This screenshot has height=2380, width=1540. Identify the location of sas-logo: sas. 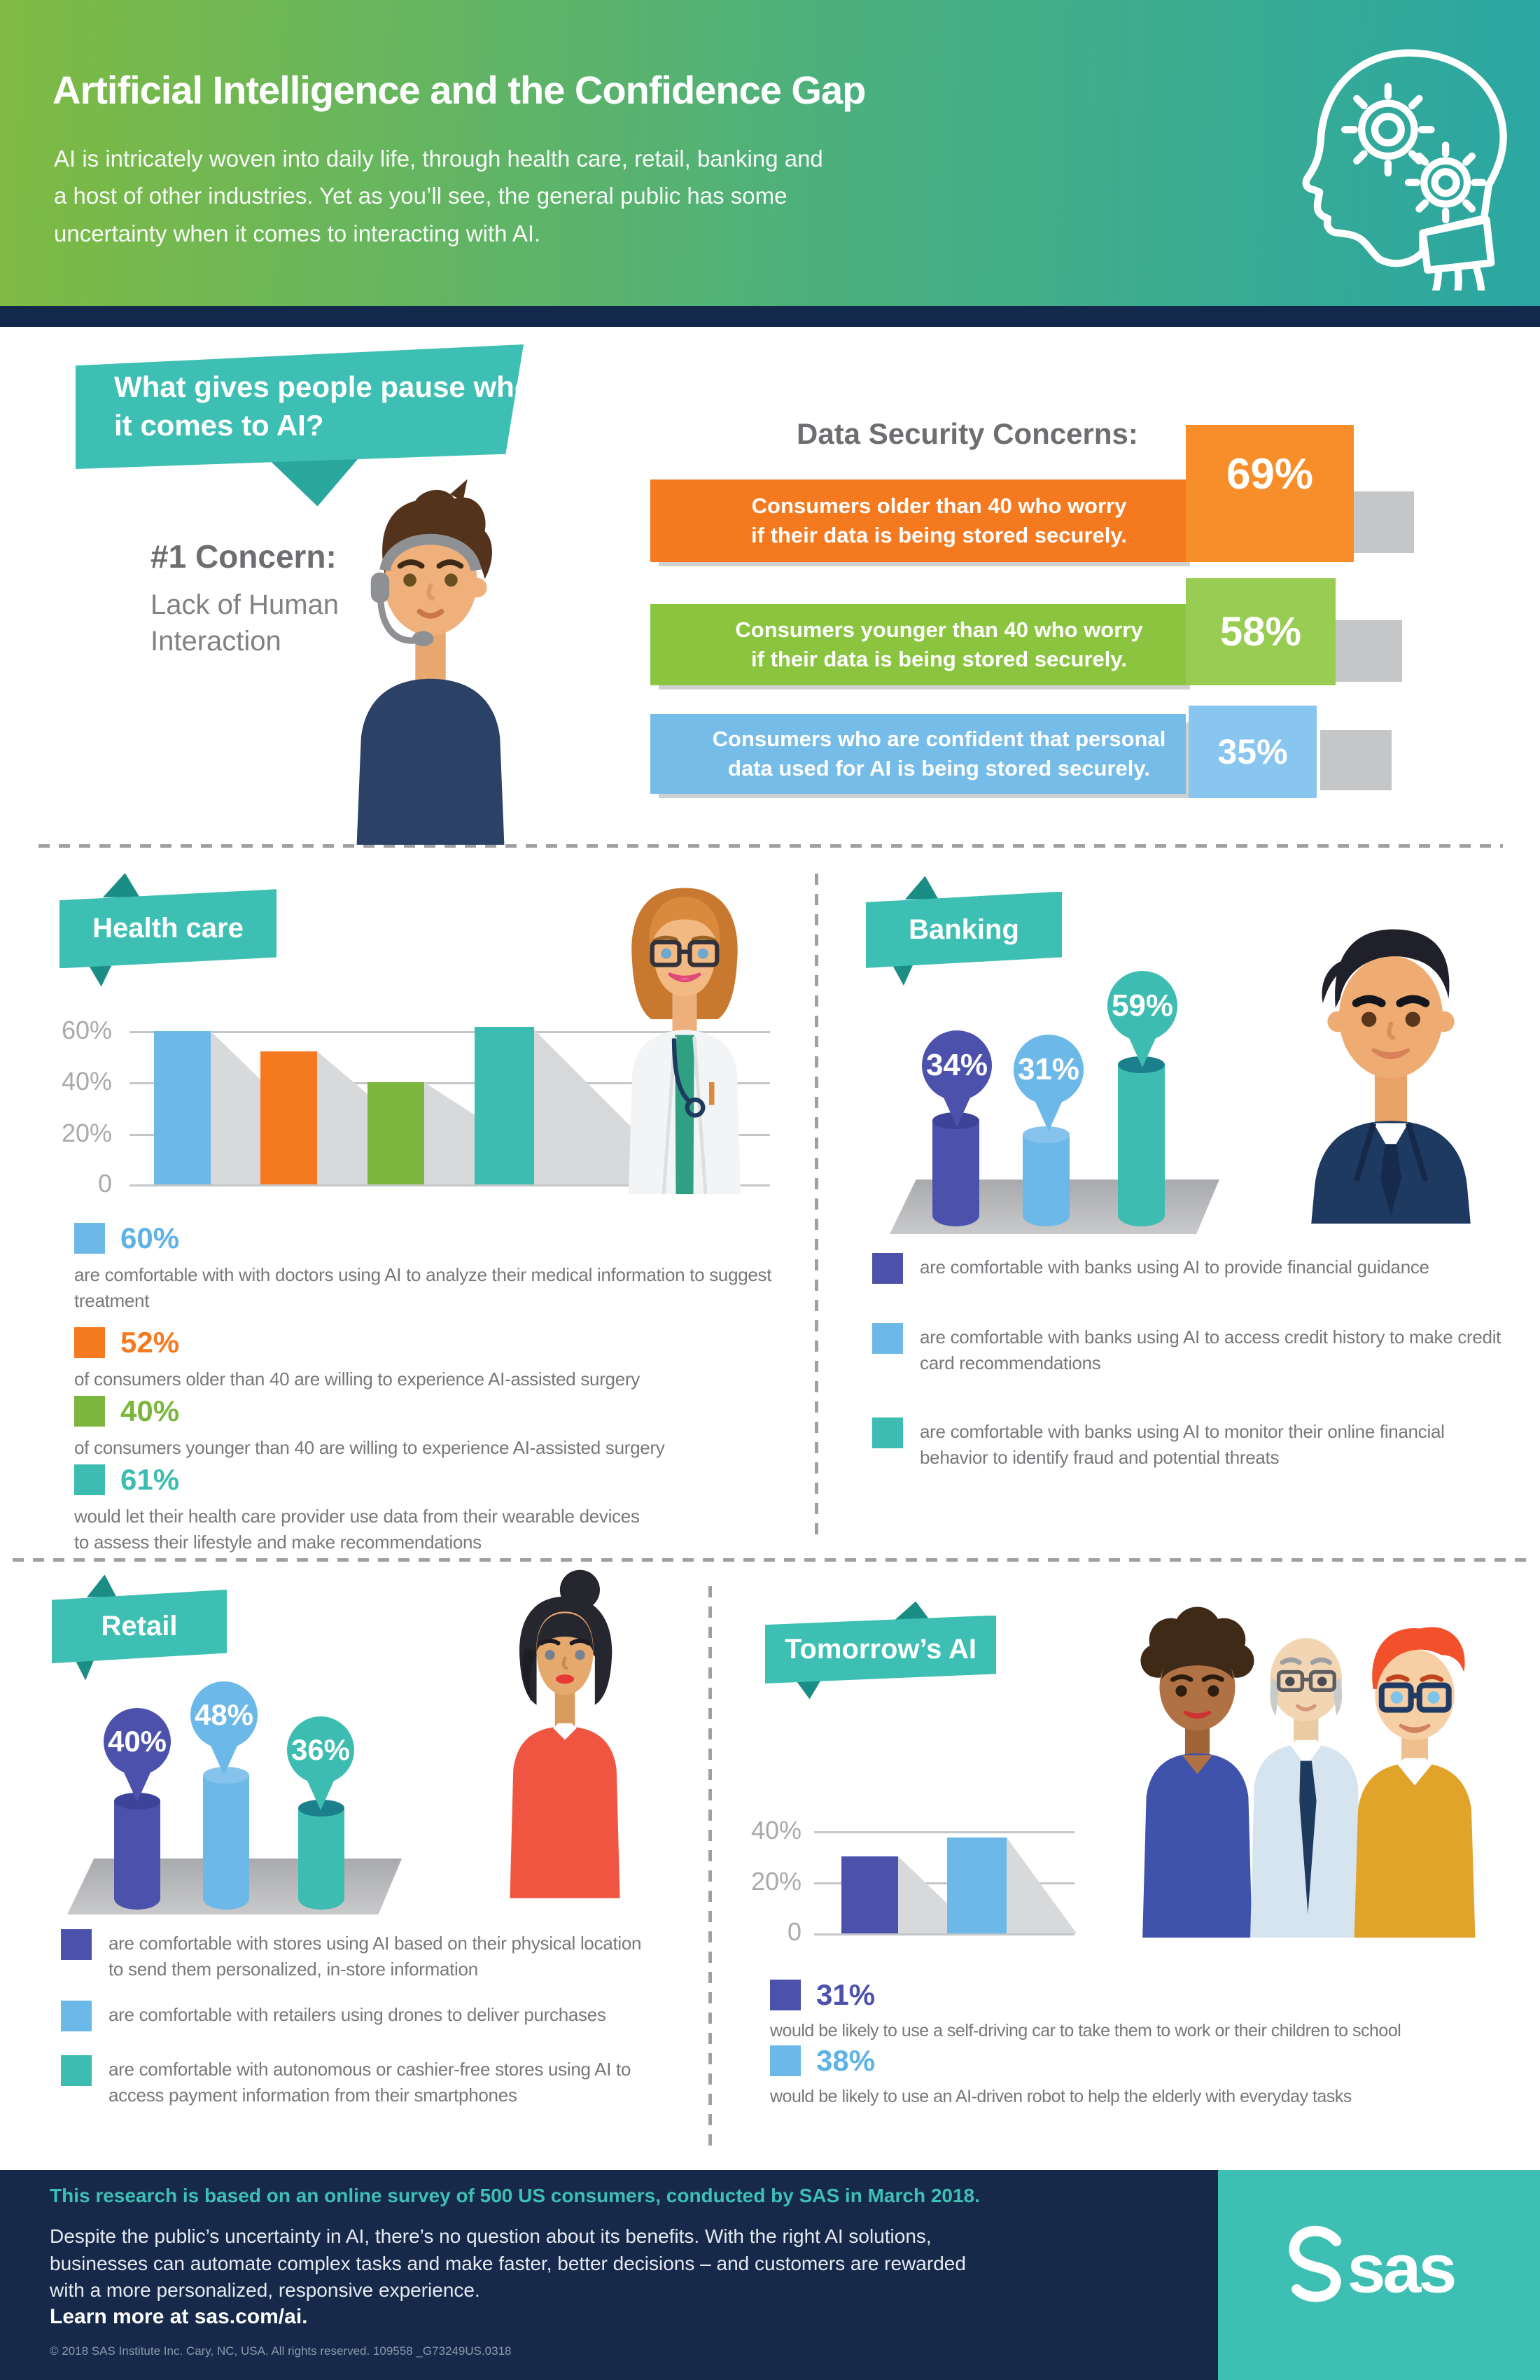
(1373, 2265).